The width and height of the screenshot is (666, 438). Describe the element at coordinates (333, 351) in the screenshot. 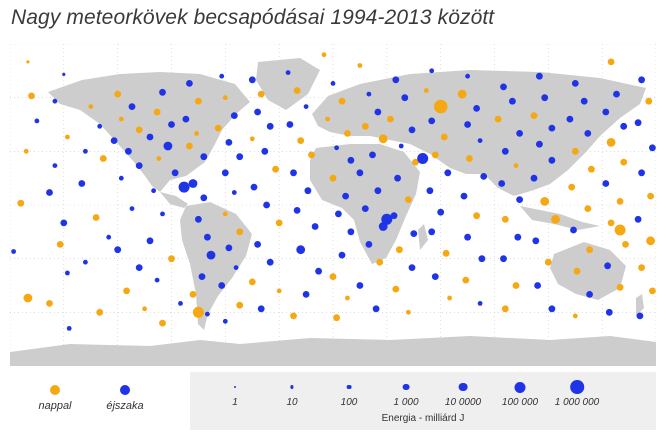

I see `antarctica` at that location.